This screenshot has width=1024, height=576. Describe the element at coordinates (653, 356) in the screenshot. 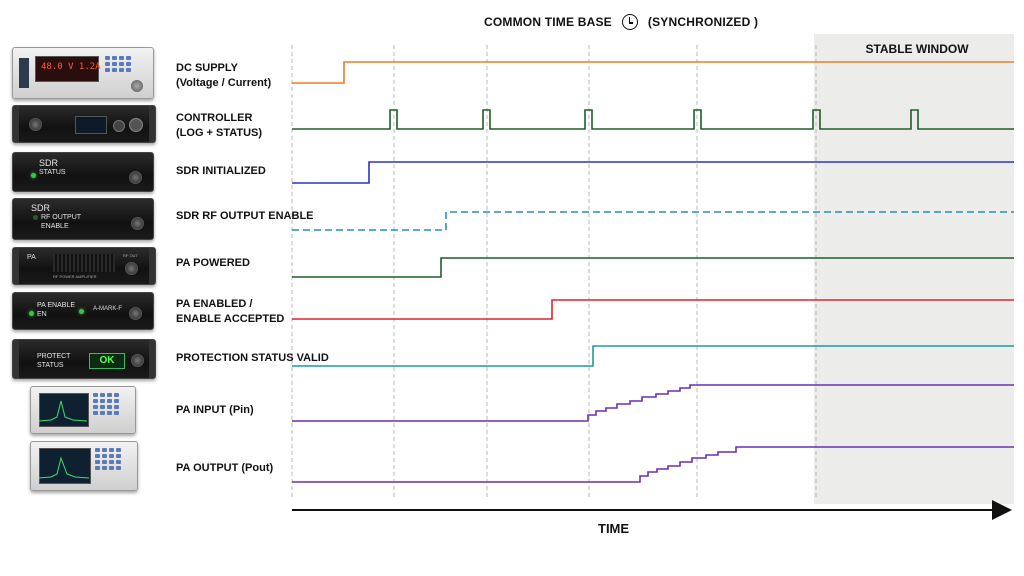

I see `protection-status-trace` at that location.